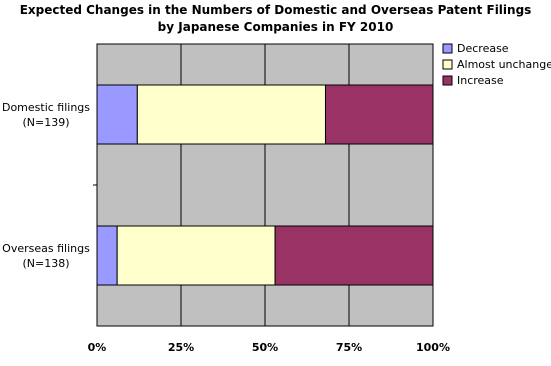 This screenshot has width=551, height=366. I want to click on legend-label: Increase, so click(480, 80).